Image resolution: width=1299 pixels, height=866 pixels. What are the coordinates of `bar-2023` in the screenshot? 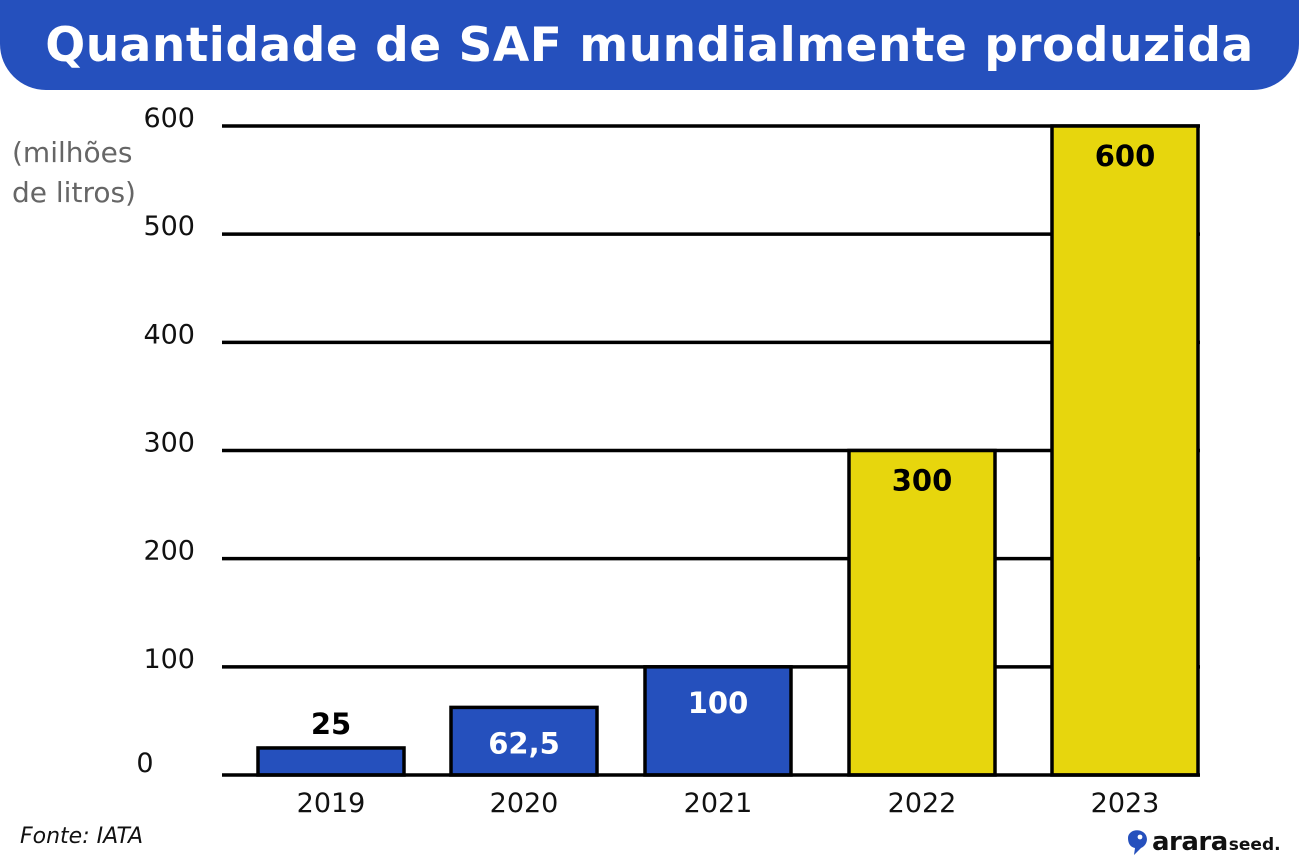 It's located at (1125, 450).